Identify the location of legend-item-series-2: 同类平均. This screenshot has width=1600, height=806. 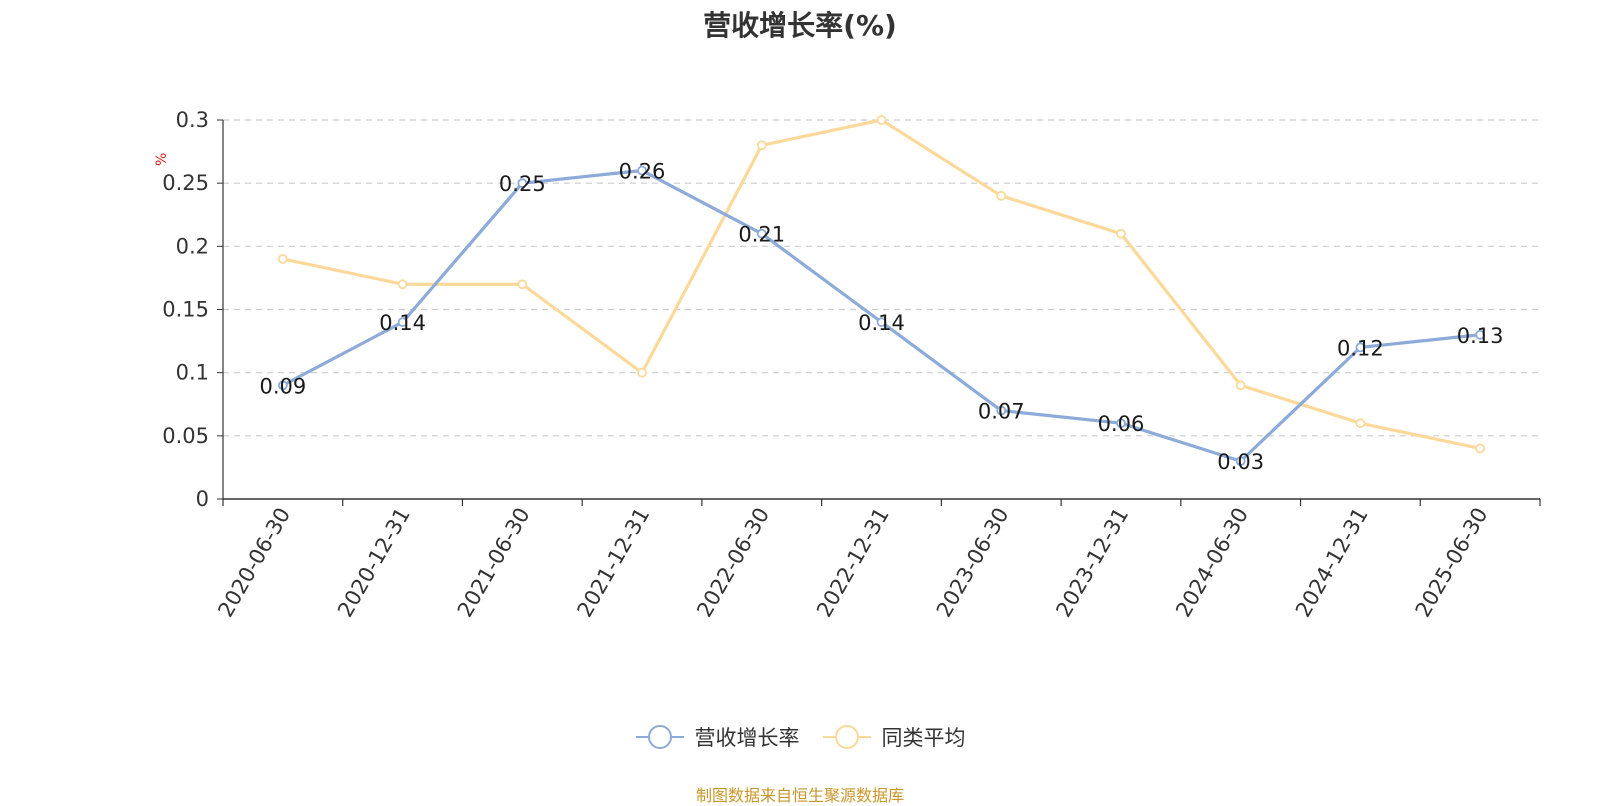
(894, 737).